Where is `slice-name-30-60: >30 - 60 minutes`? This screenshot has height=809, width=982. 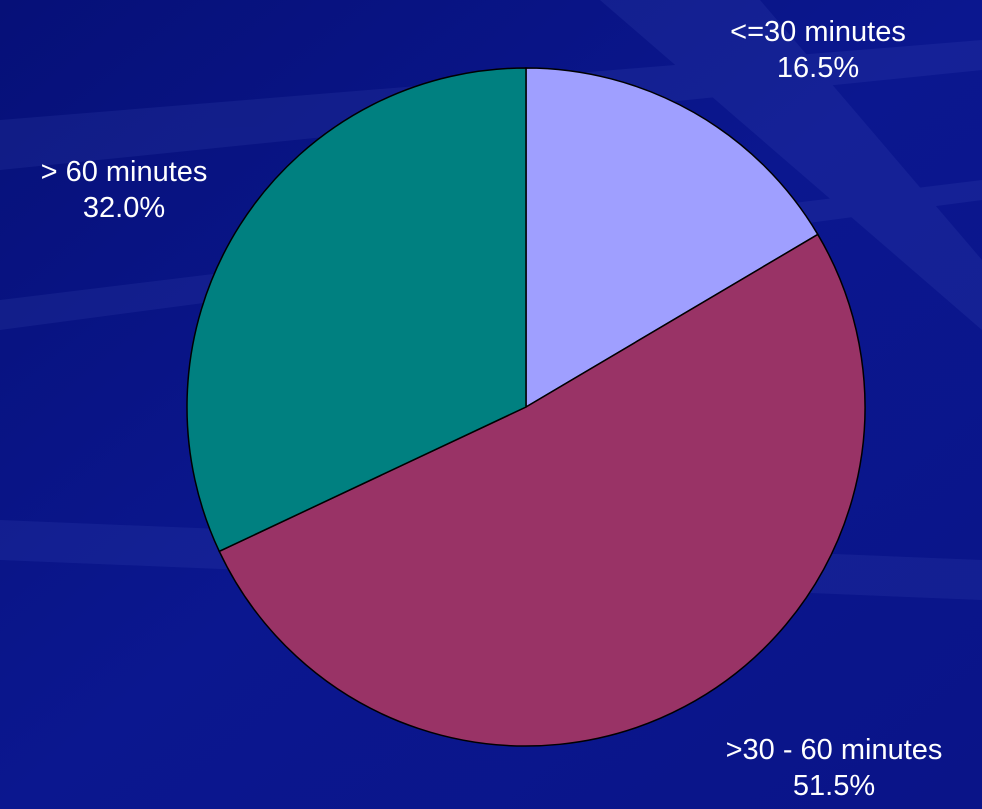 slice-name-30-60: >30 - 60 minutes is located at coordinates (834, 750).